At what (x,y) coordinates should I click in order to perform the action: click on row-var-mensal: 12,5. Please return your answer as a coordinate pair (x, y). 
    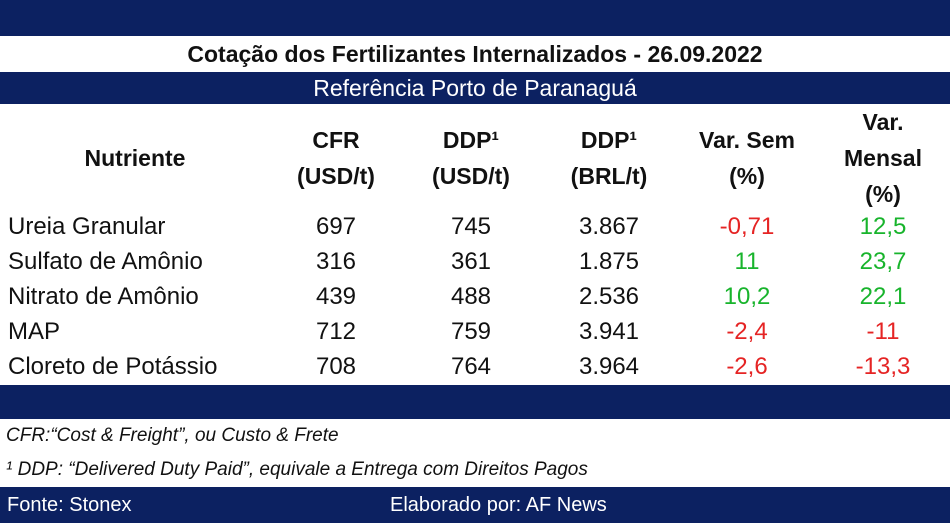
    Looking at the image, I should click on (883, 226).